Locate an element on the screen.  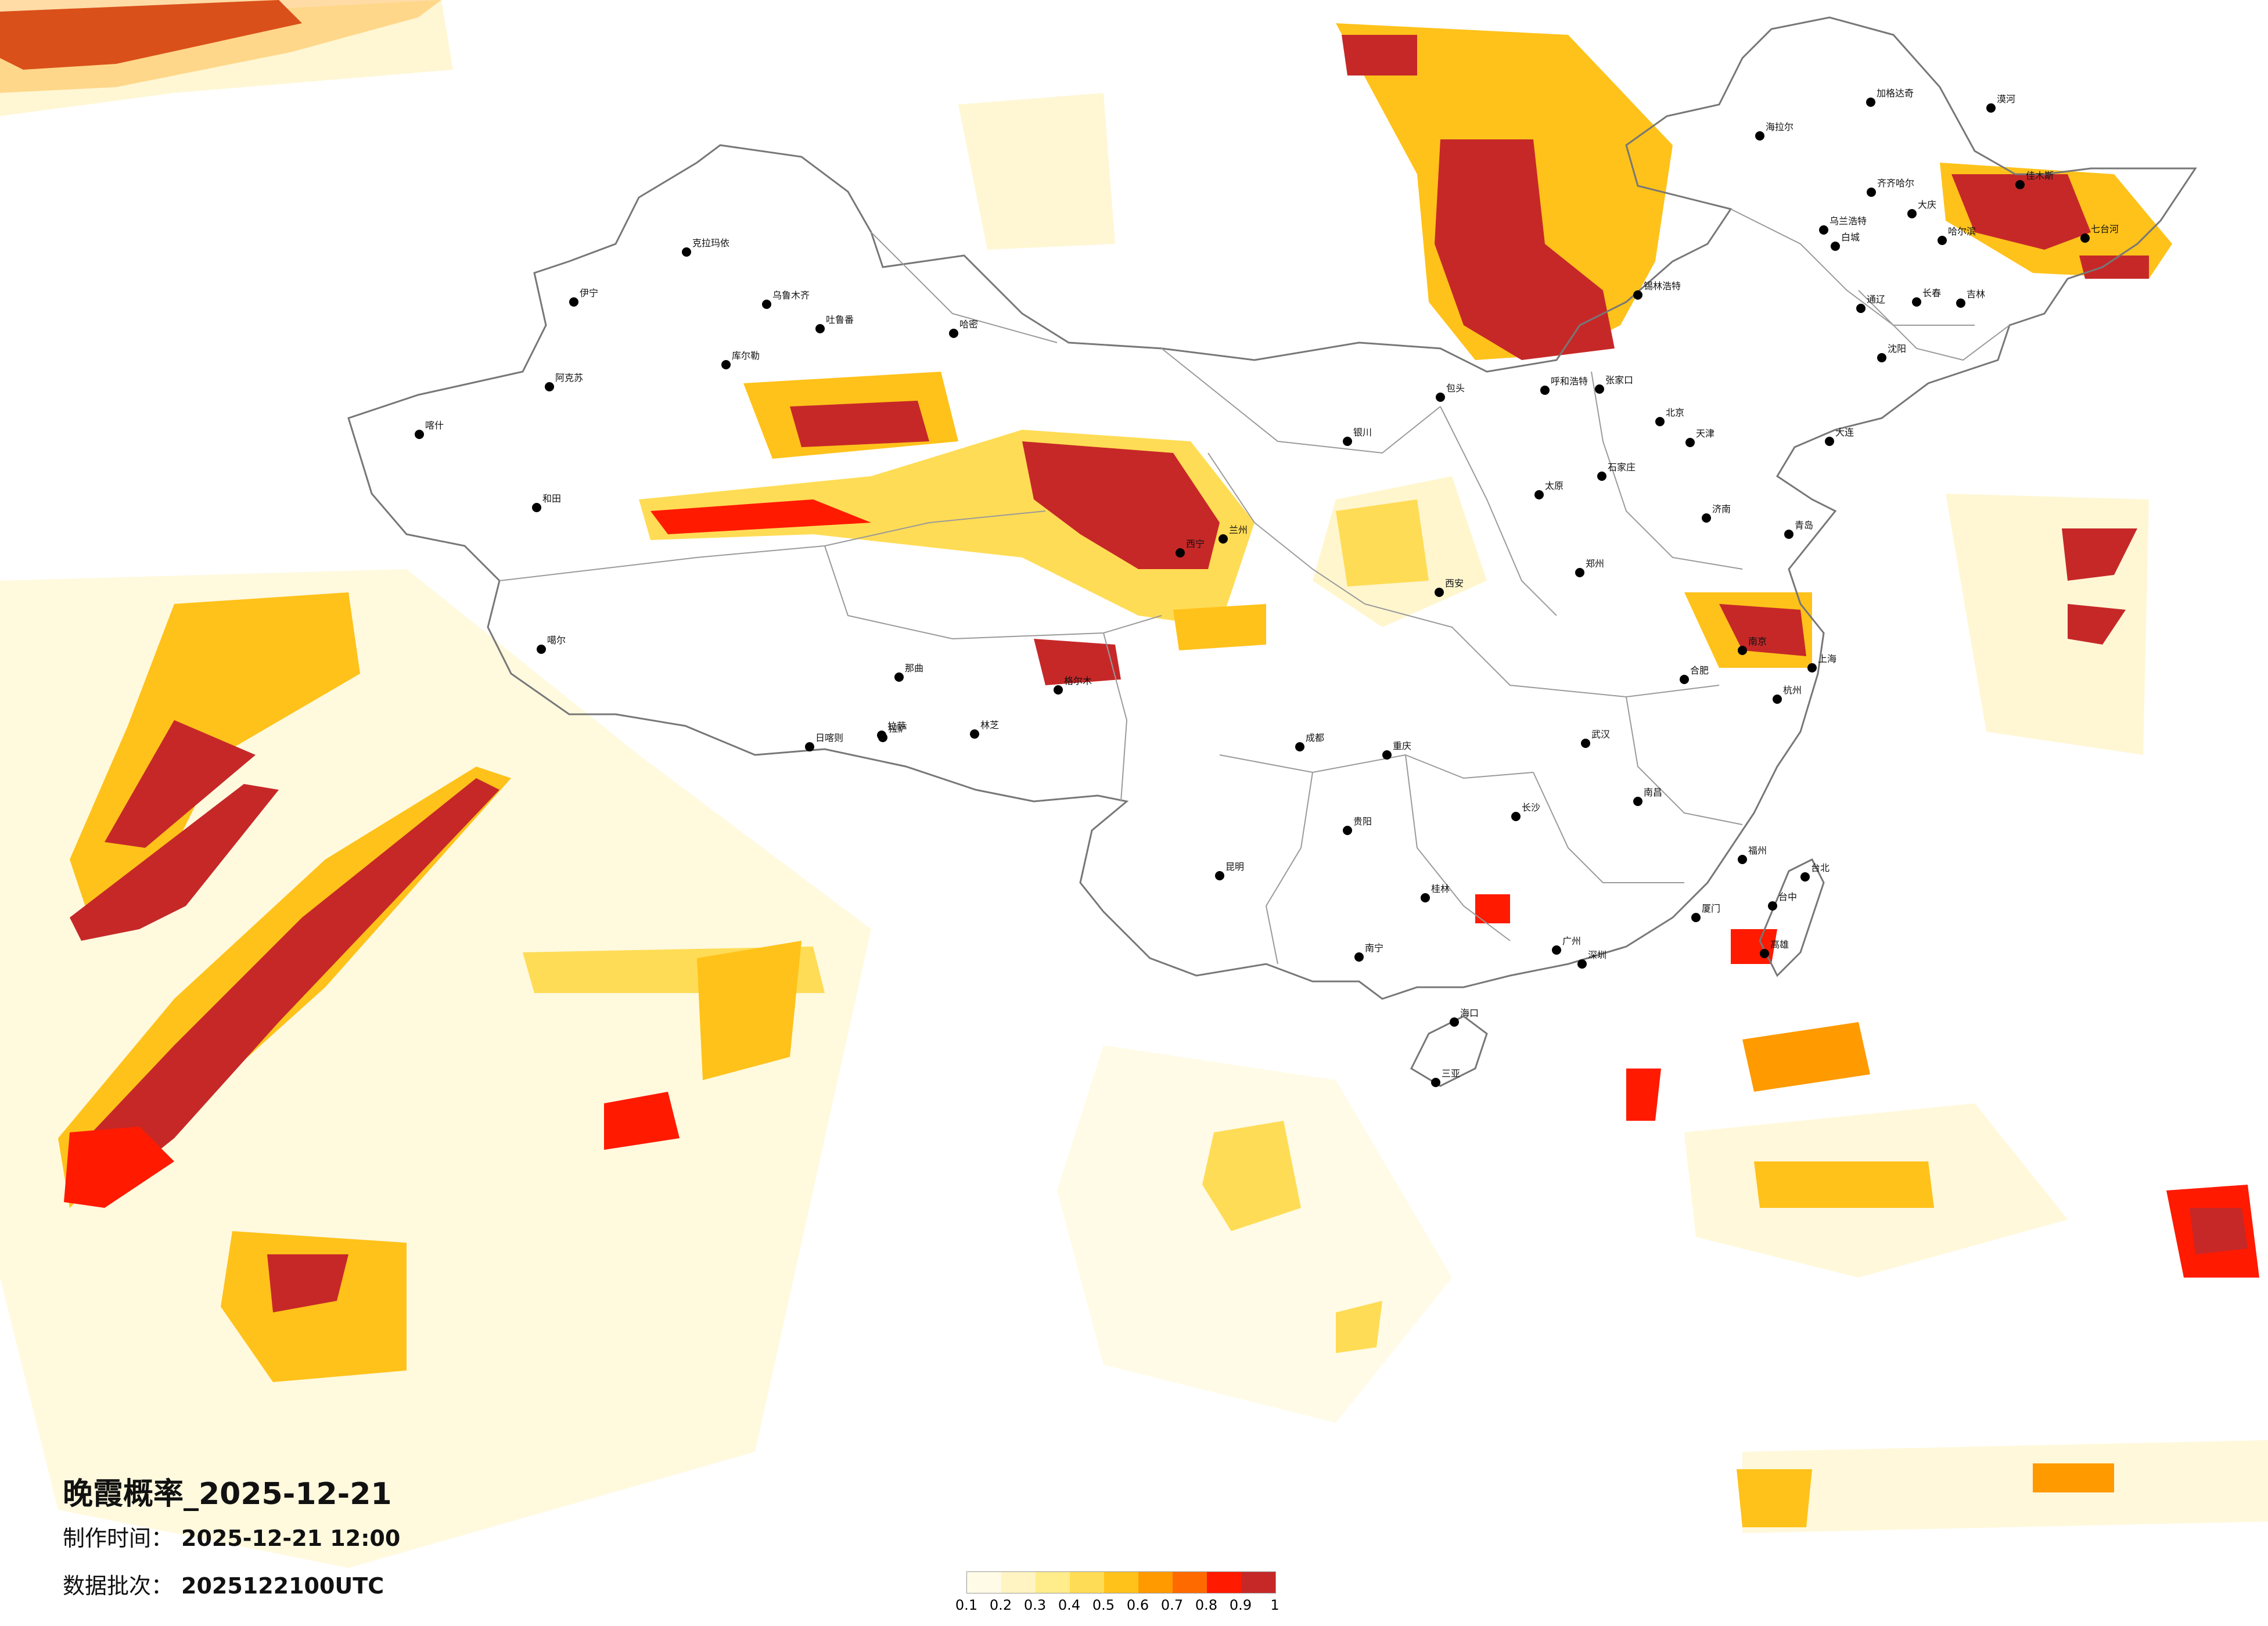
city-label: 重庆 is located at coordinates (1402, 745).